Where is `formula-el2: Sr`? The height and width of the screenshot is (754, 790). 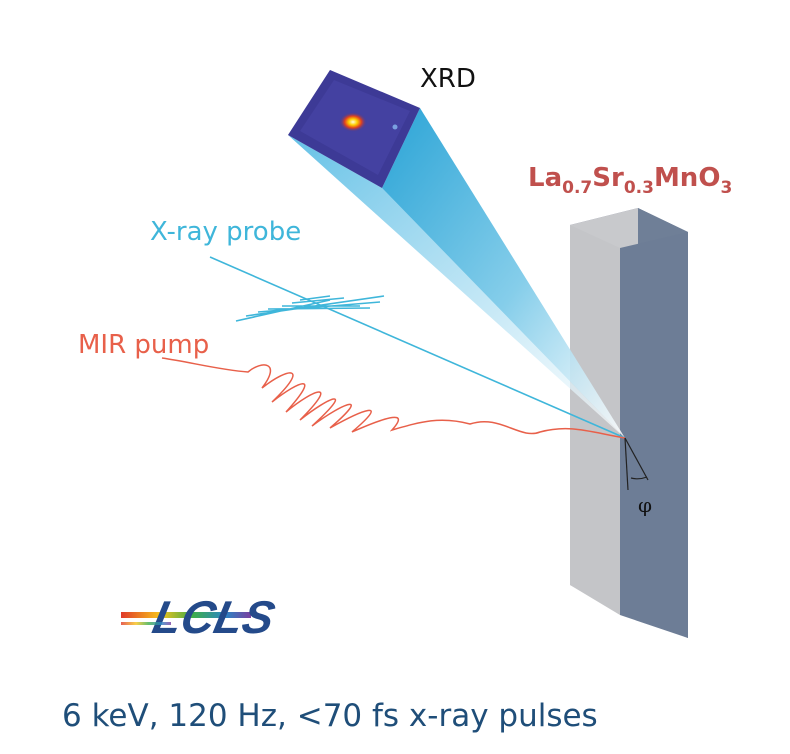
formula-el2: Sr is located at coordinates (608, 178).